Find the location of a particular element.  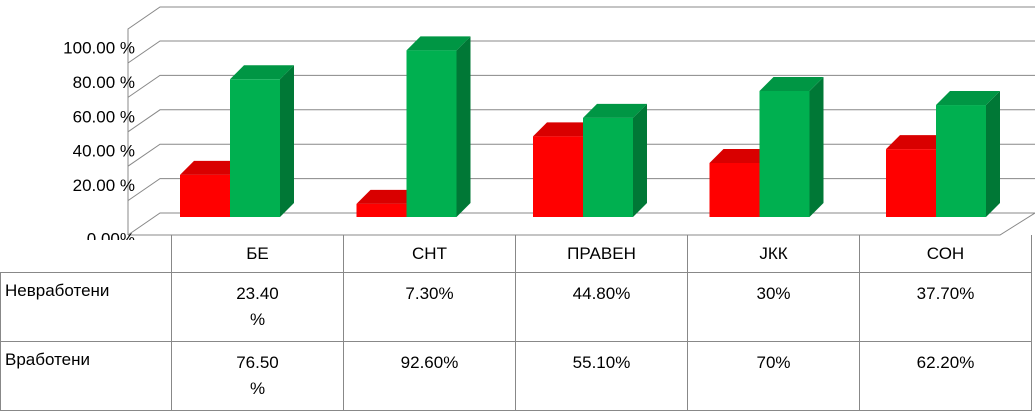

value-cell: 55.10% is located at coordinates (601, 376).